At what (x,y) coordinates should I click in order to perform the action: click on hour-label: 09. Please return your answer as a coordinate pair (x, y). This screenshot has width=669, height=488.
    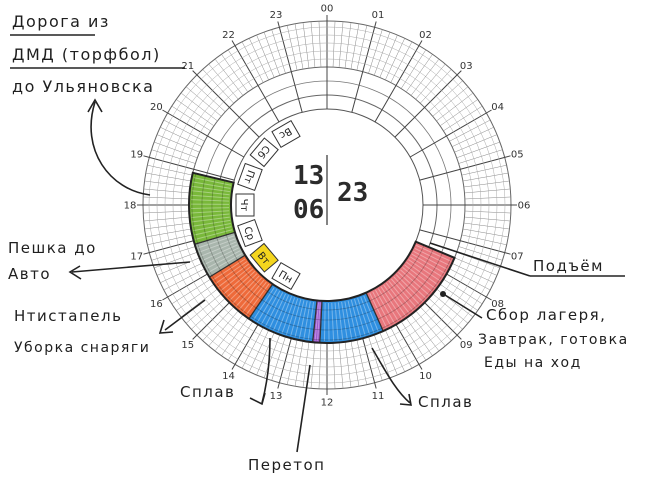
    Looking at the image, I should click on (466, 345).